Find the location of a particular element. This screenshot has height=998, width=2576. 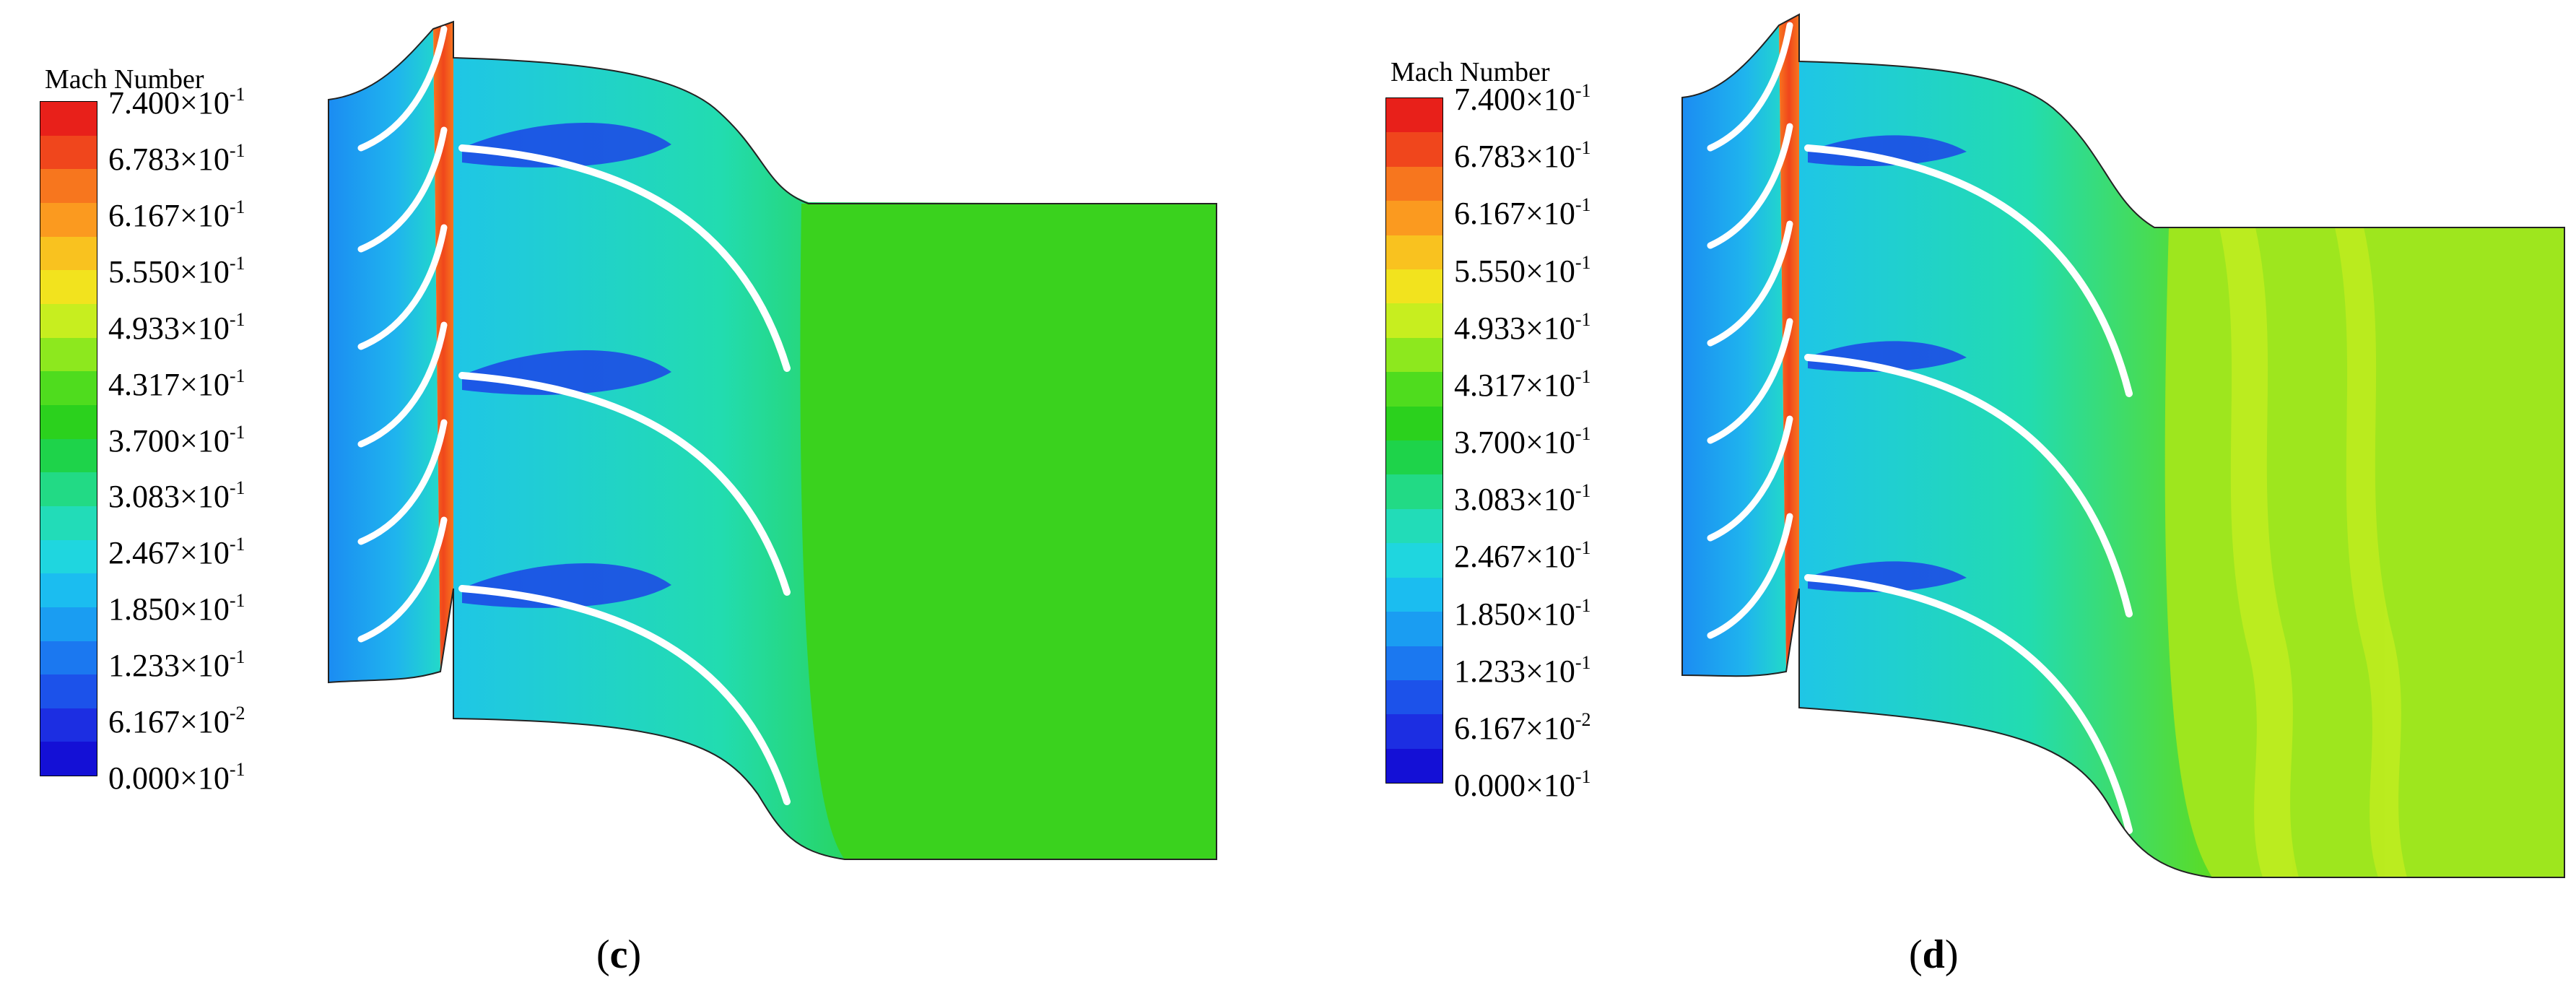

low-mach-zone is located at coordinates (1887, 150).